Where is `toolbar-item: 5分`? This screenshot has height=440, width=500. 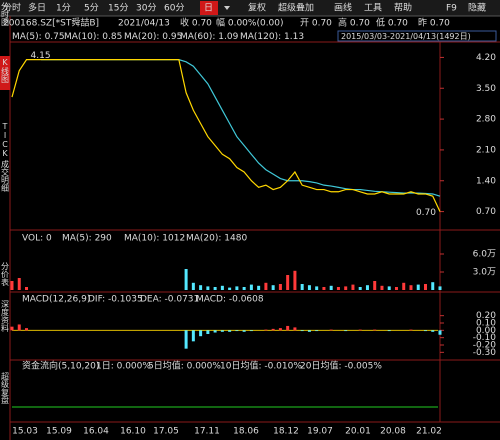 toolbar-item: 5分 is located at coordinates (91, 8).